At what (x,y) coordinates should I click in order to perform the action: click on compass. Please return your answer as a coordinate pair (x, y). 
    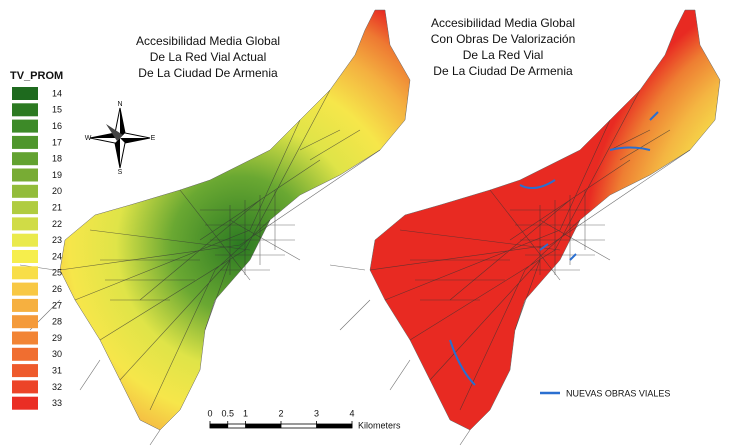
    Looking at the image, I should click on (120, 138).